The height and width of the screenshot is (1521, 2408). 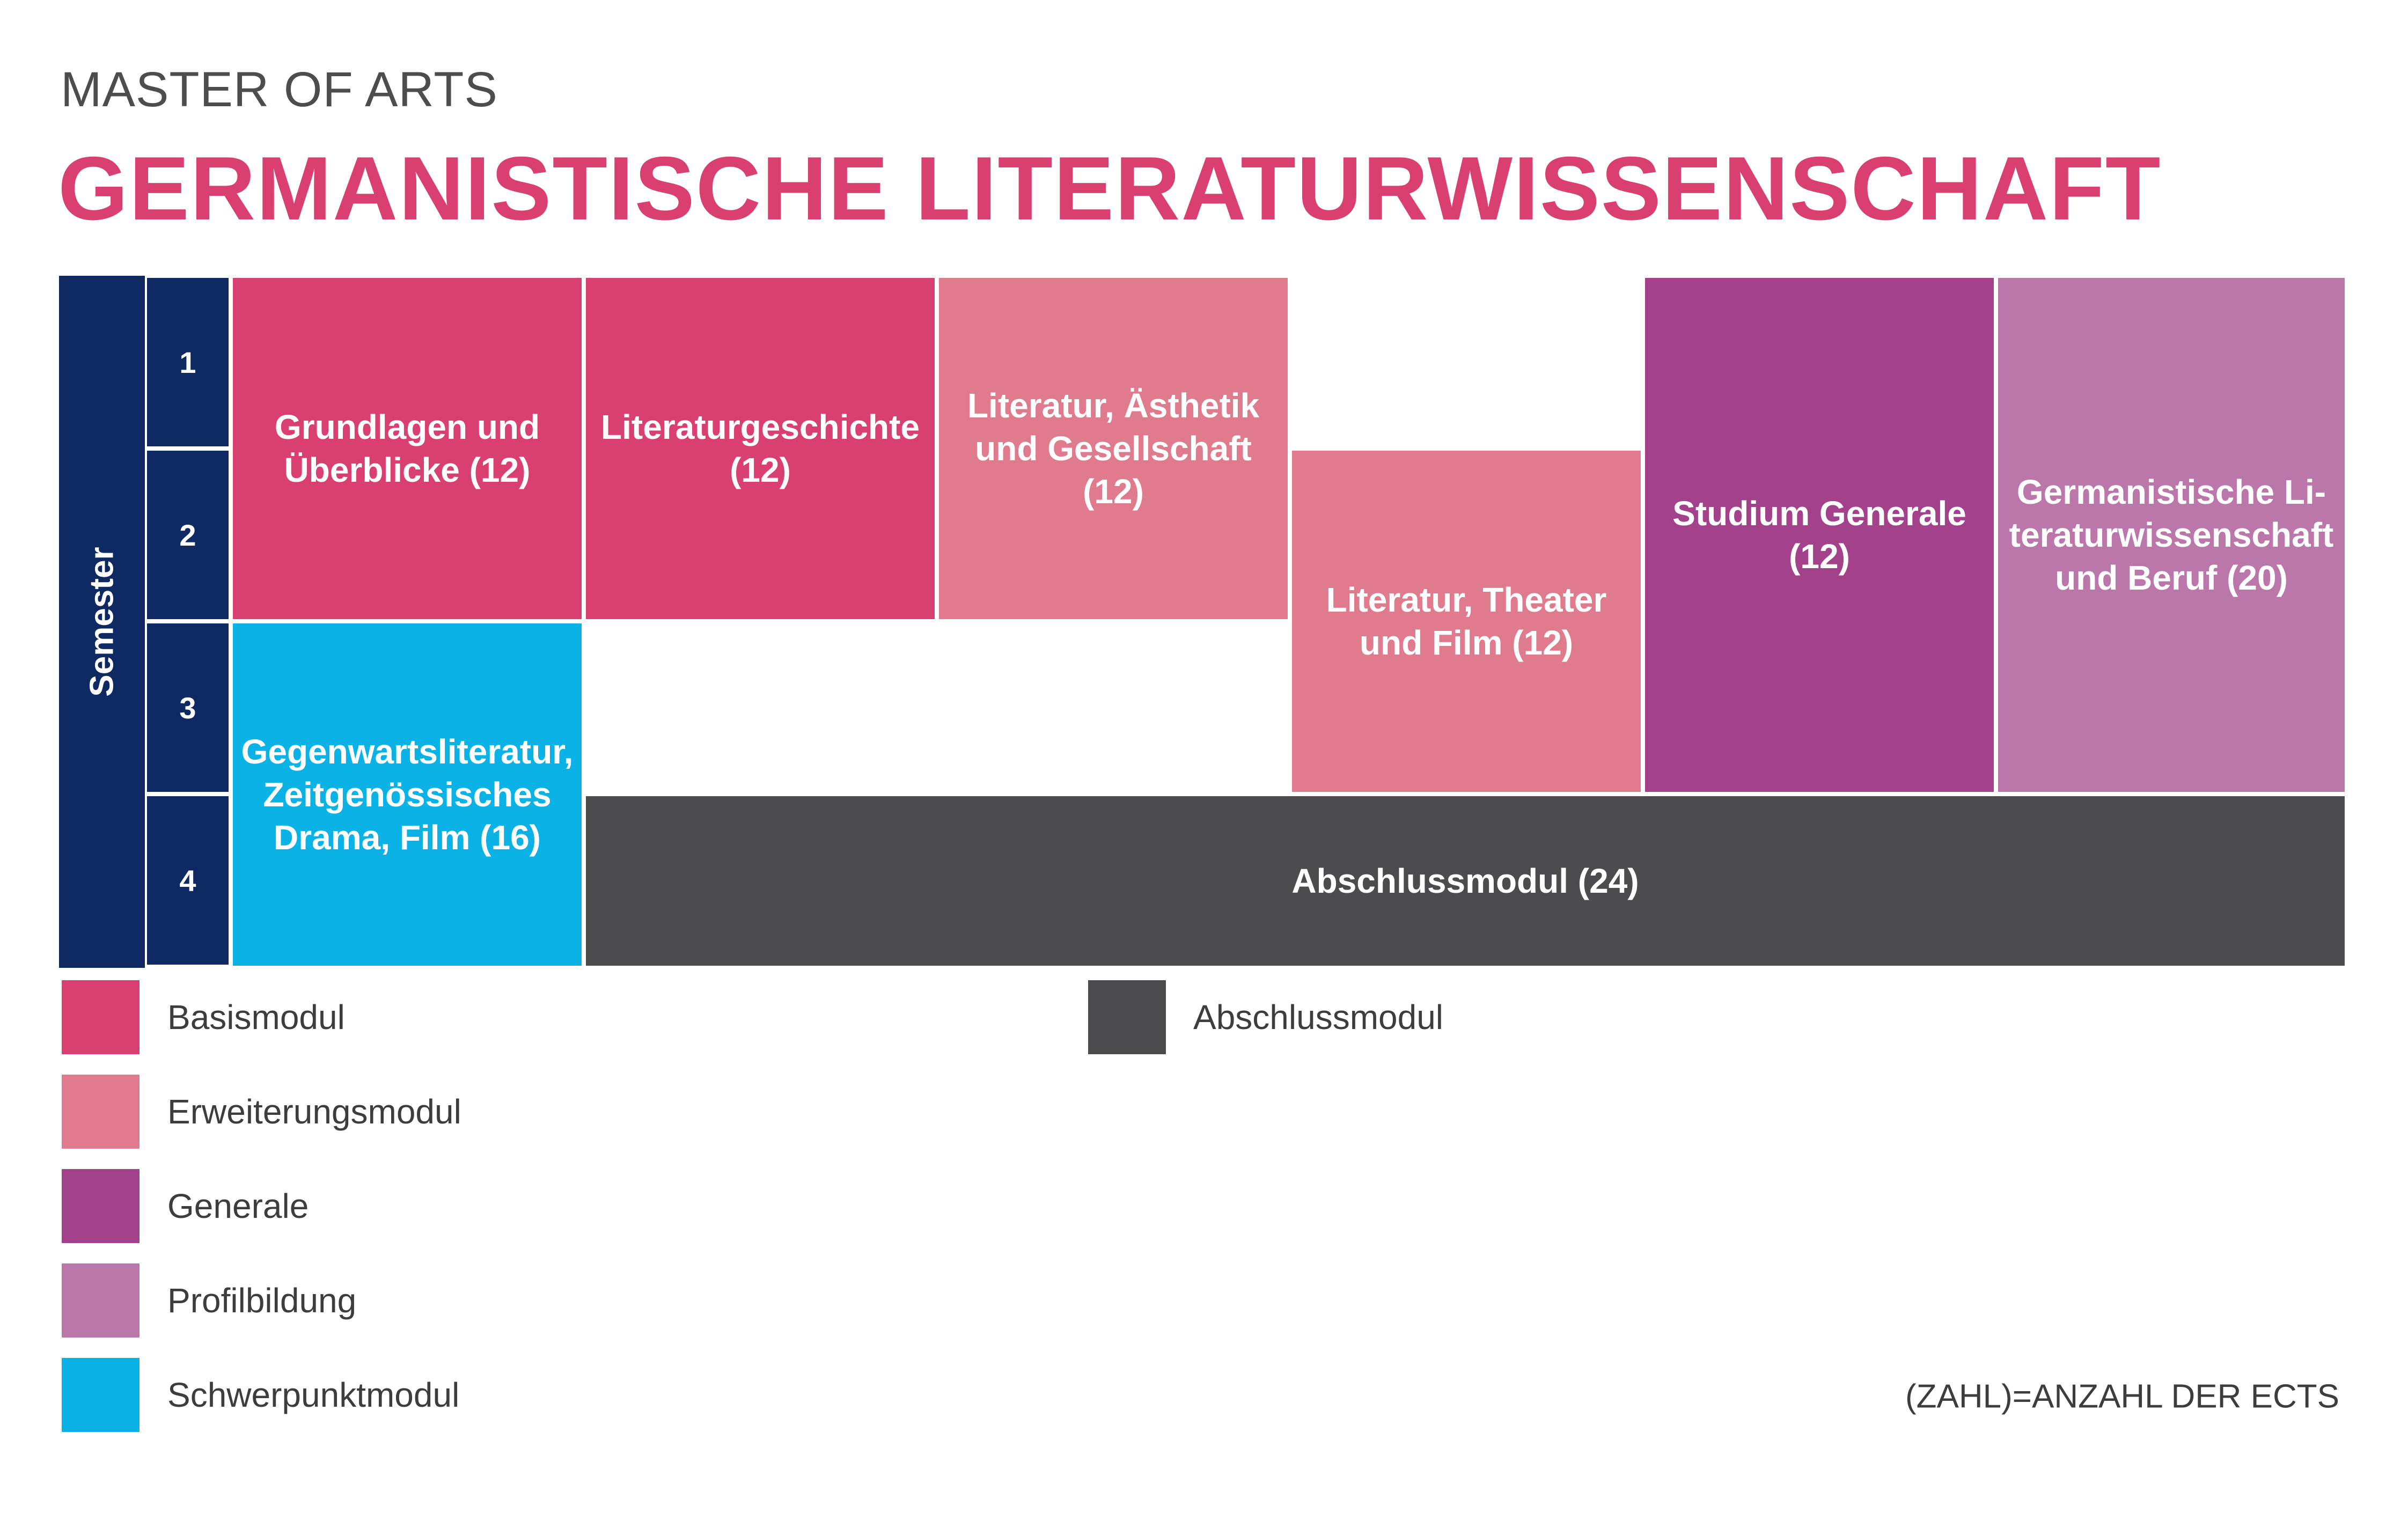 I want to click on semester-label: Semester, so click(x=102, y=622).